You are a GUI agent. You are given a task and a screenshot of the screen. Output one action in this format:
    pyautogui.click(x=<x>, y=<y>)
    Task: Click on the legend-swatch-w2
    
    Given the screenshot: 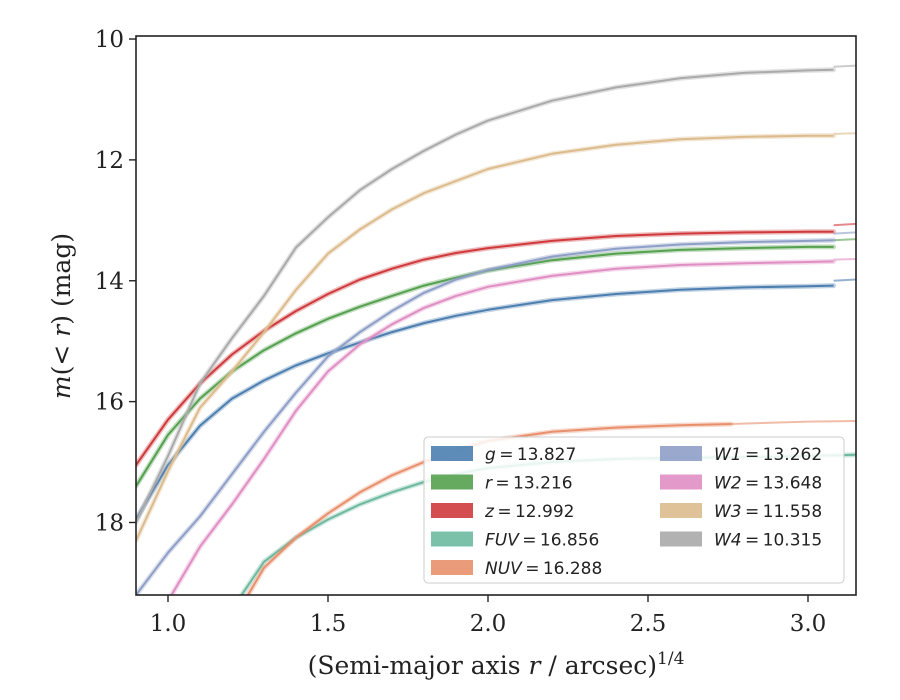 What is the action you would take?
    pyautogui.click(x=681, y=482)
    